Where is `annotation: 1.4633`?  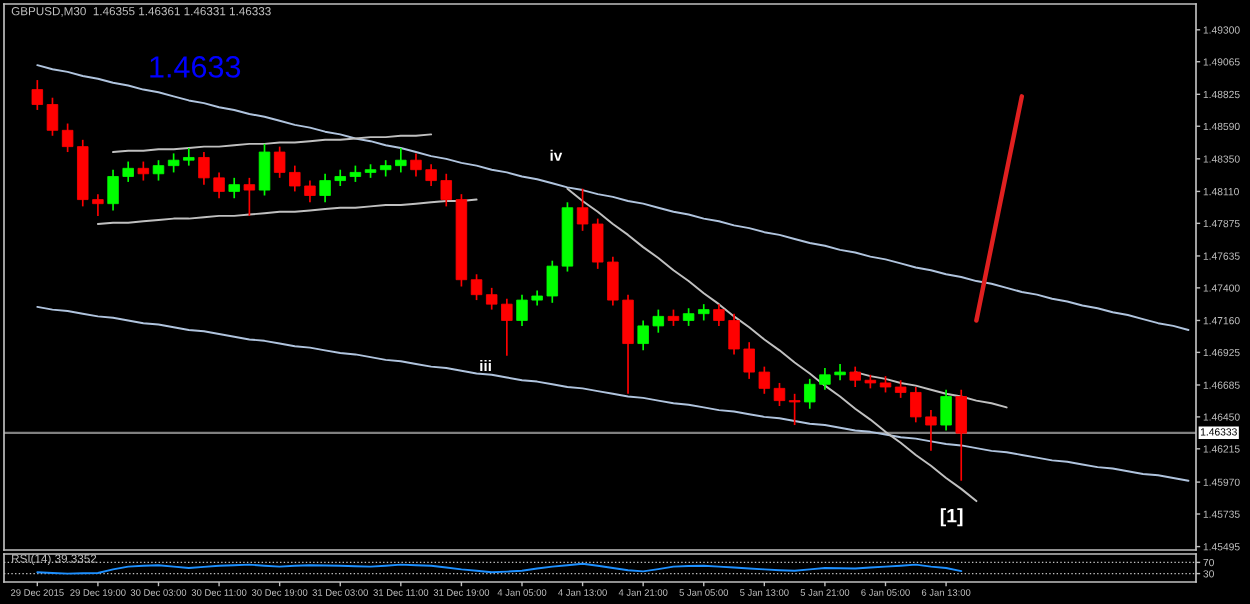
annotation: 1.4633 is located at coordinates (195, 67).